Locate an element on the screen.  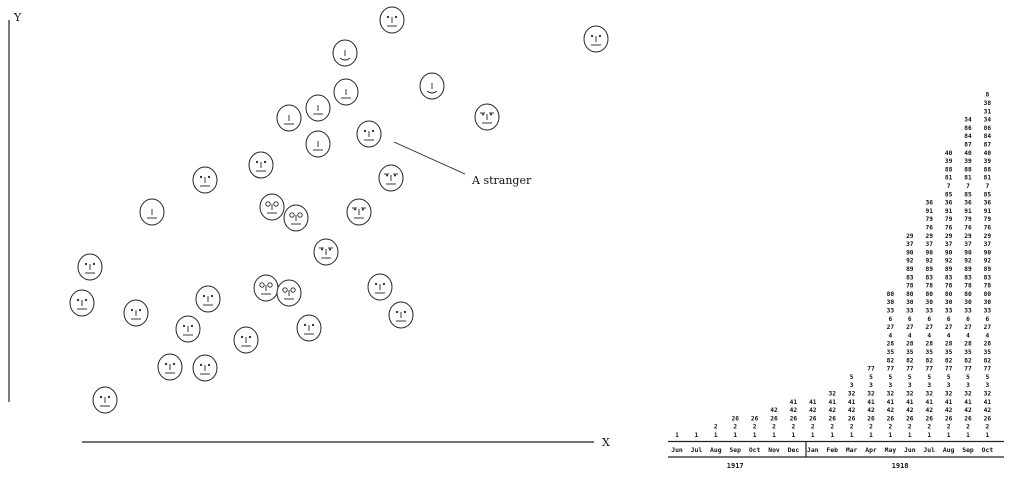
month-label: Jul is located at coordinates (929, 450).